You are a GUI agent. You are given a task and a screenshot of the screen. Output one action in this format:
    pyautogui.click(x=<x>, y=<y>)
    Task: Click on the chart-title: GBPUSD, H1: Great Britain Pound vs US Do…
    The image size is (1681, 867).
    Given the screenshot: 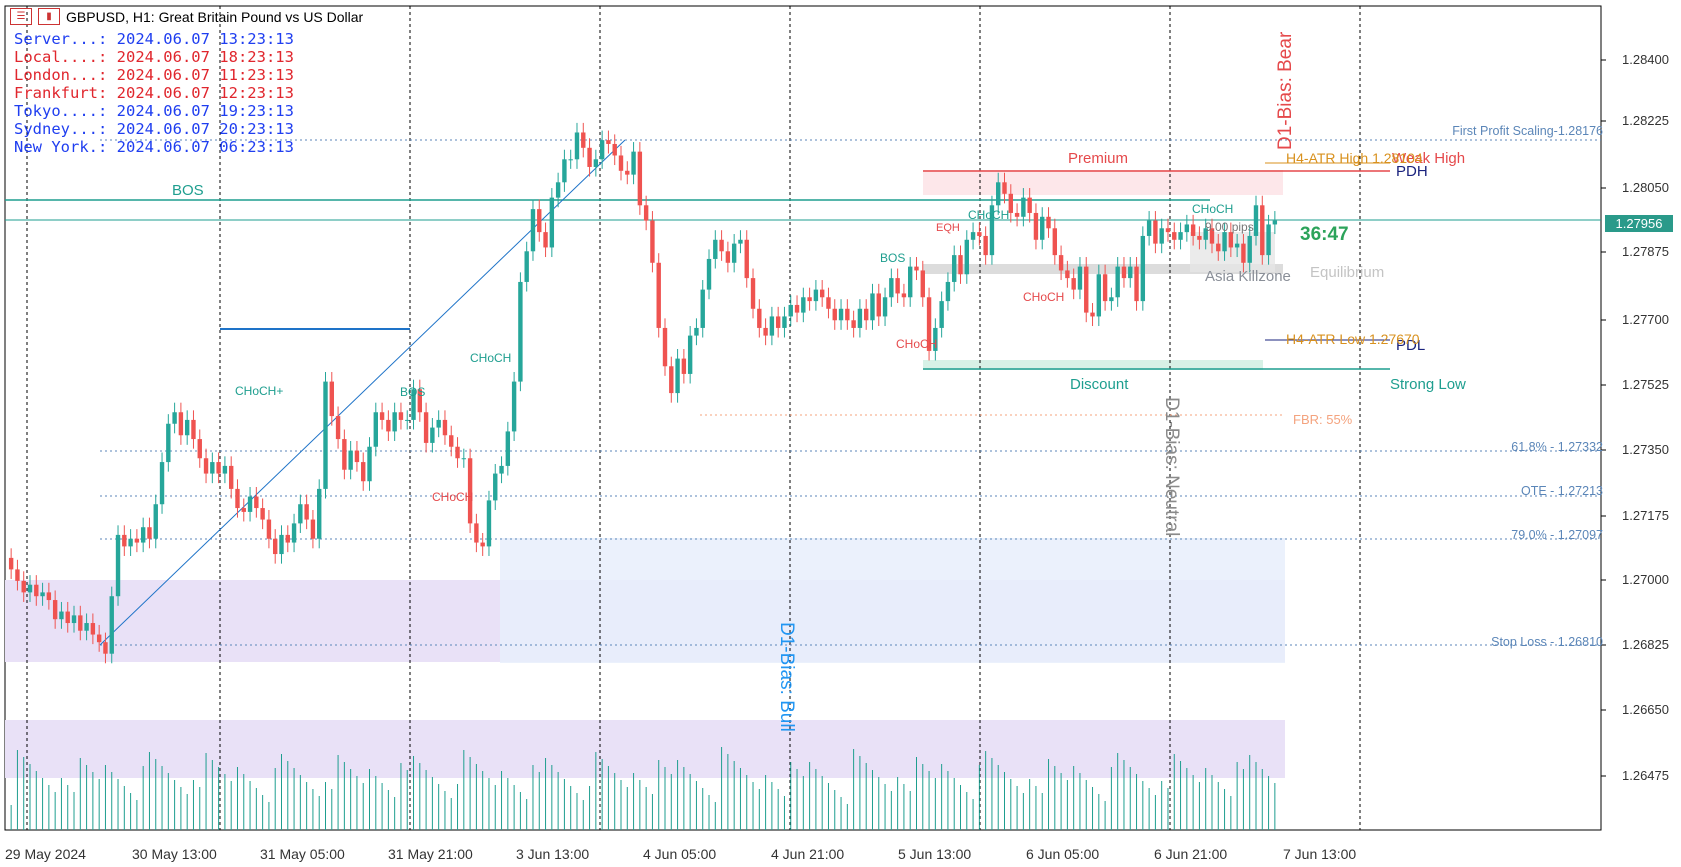 What is the action you would take?
    pyautogui.click(x=215, y=16)
    